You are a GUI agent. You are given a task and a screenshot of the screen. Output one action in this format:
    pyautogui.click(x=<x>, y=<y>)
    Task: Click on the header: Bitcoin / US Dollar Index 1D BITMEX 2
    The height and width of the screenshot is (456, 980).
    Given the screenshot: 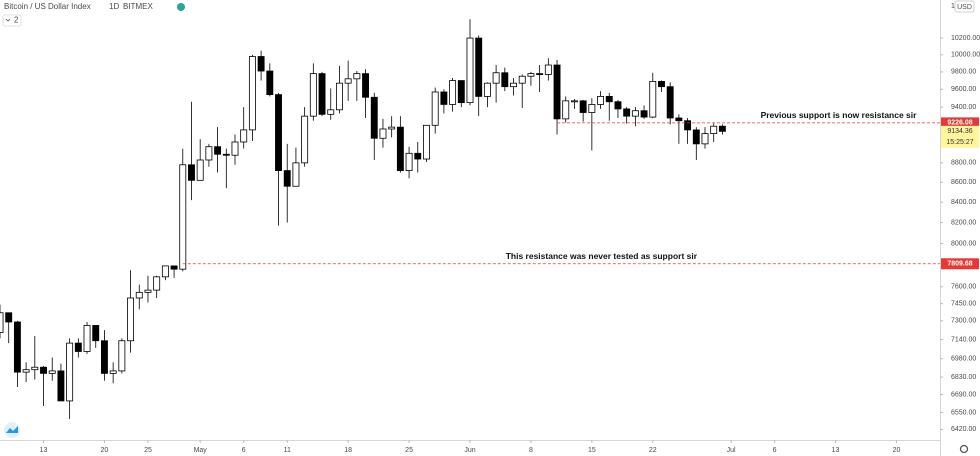 What is the action you would take?
    pyautogui.click(x=93, y=14)
    